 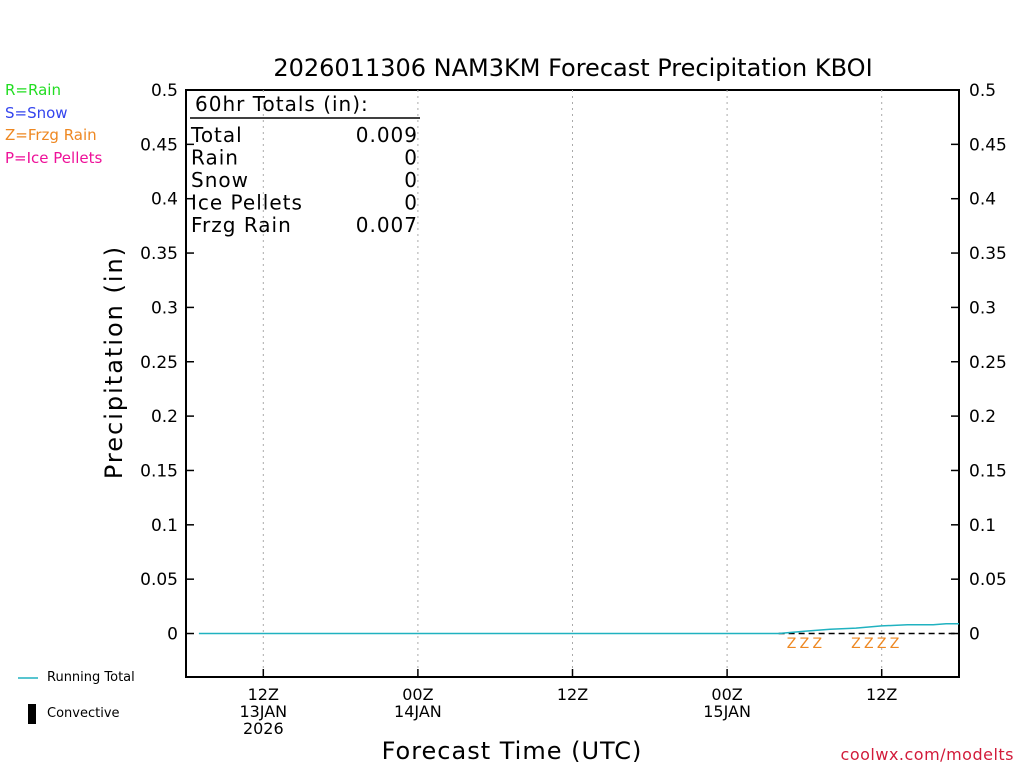 What do you see at coordinates (172, 635) in the screenshot?
I see `y-tick-label-left: 0` at bounding box center [172, 635].